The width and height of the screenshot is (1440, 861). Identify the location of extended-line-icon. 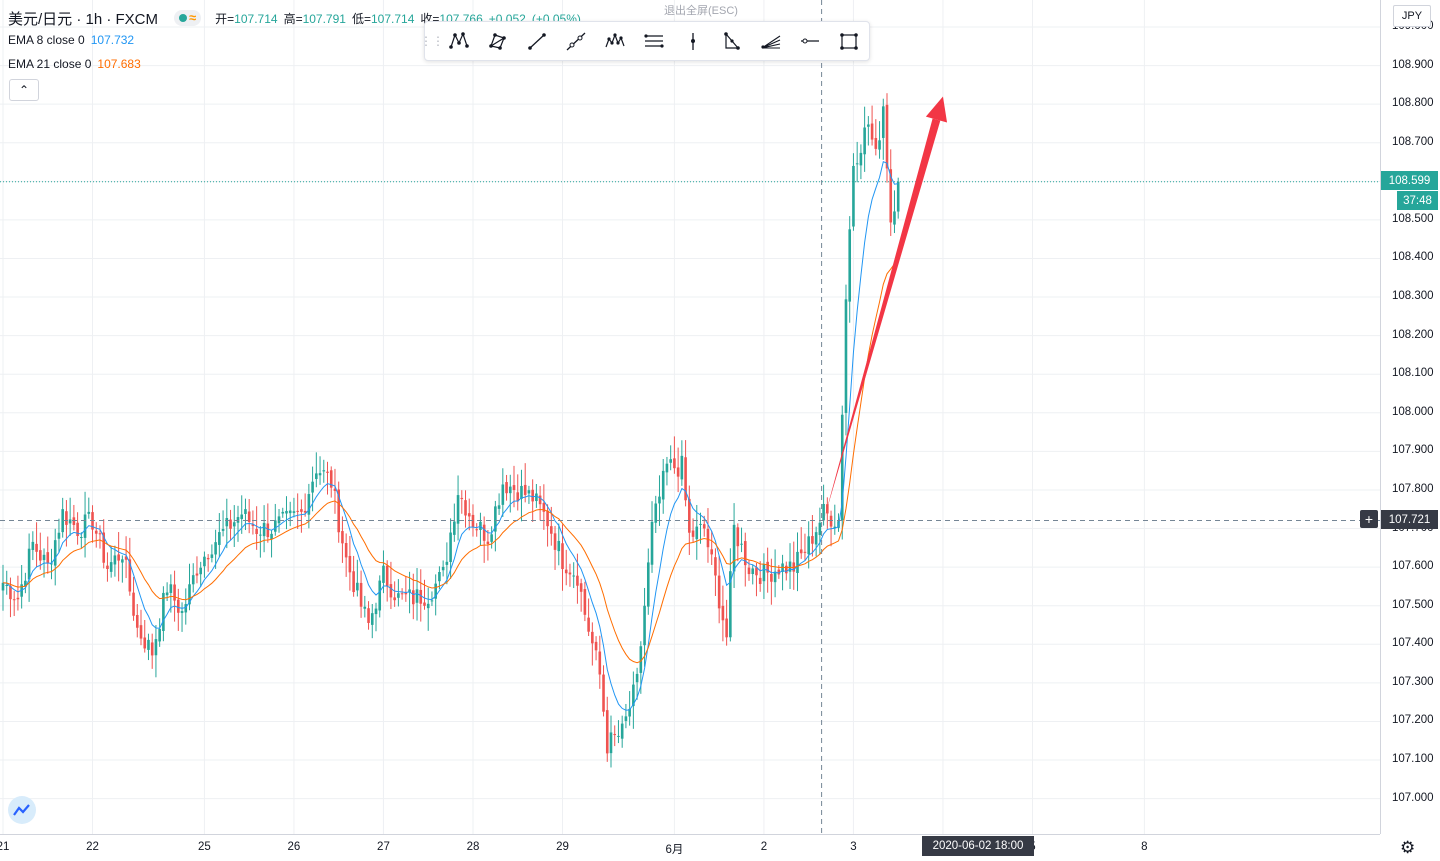
(575, 41).